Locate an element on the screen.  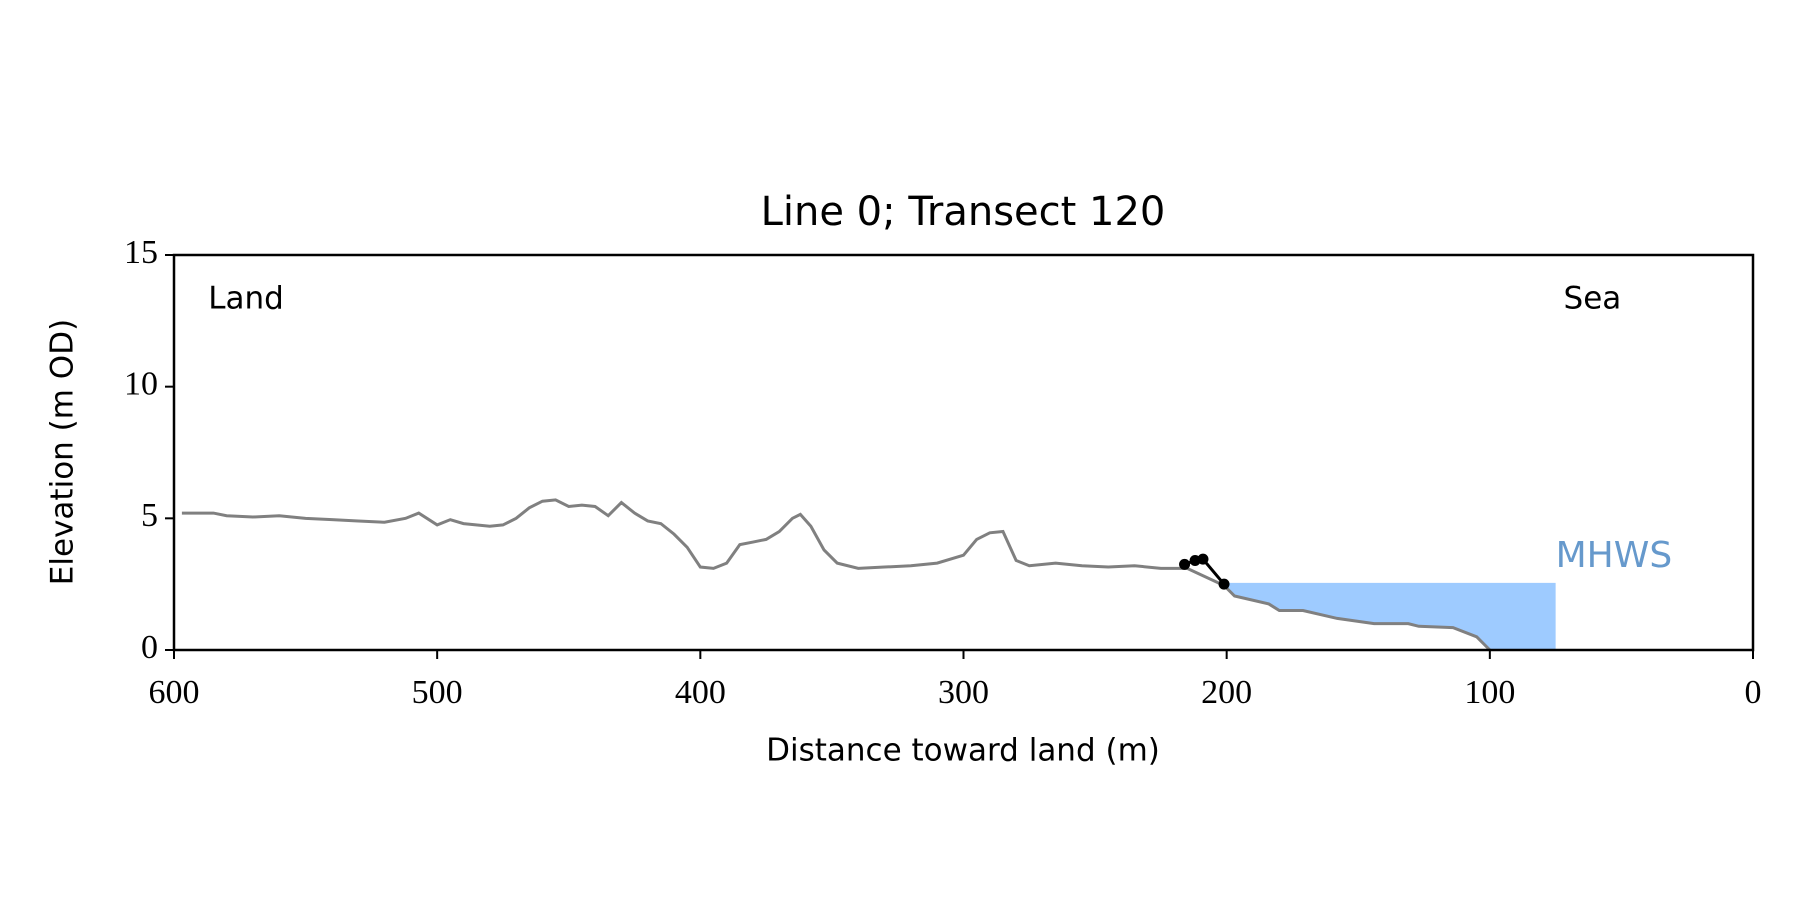
annotation: Land is located at coordinates (246, 298).